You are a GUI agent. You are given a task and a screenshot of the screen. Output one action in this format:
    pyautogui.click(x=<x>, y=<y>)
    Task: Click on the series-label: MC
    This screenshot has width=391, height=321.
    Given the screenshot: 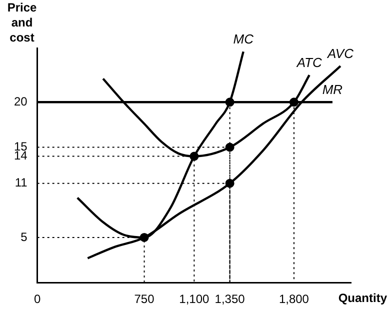 What is the action you would take?
    pyautogui.click(x=243, y=39)
    